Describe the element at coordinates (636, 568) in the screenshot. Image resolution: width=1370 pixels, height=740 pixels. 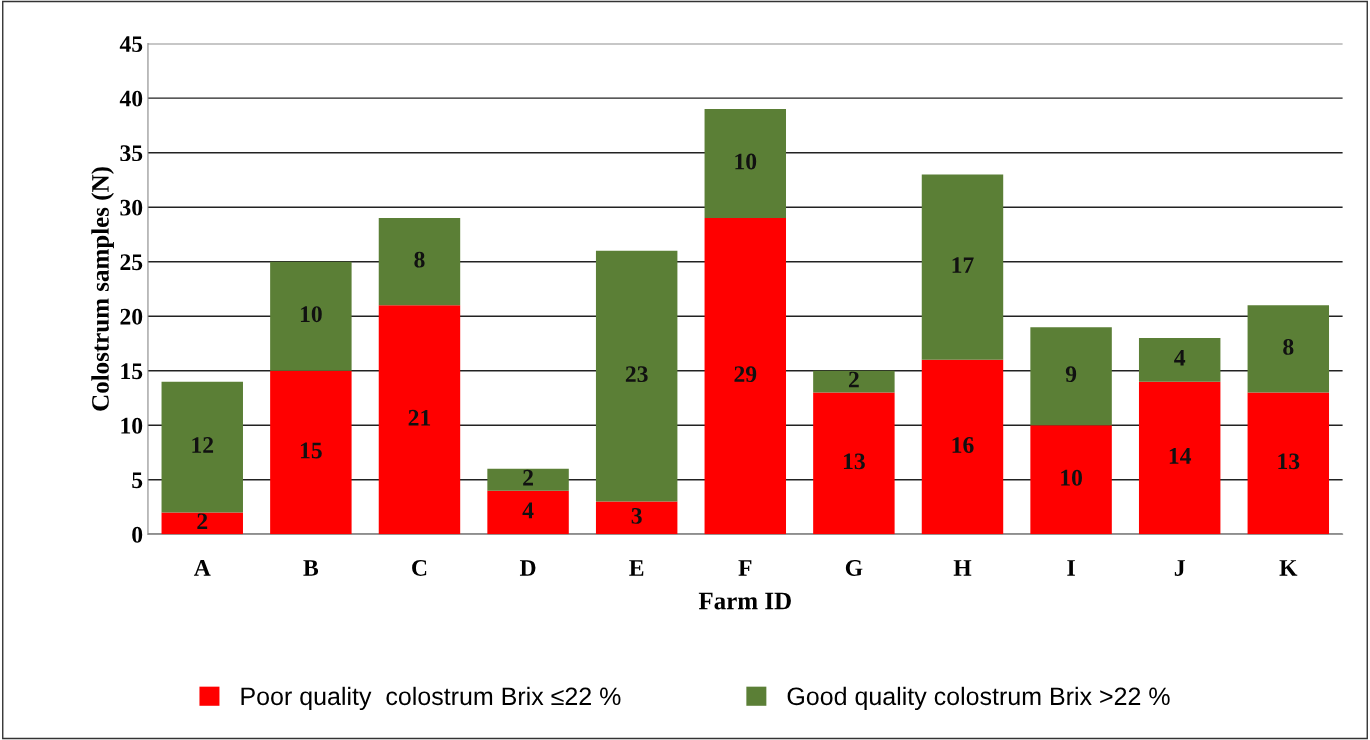
I see `x-tick-label: E` at that location.